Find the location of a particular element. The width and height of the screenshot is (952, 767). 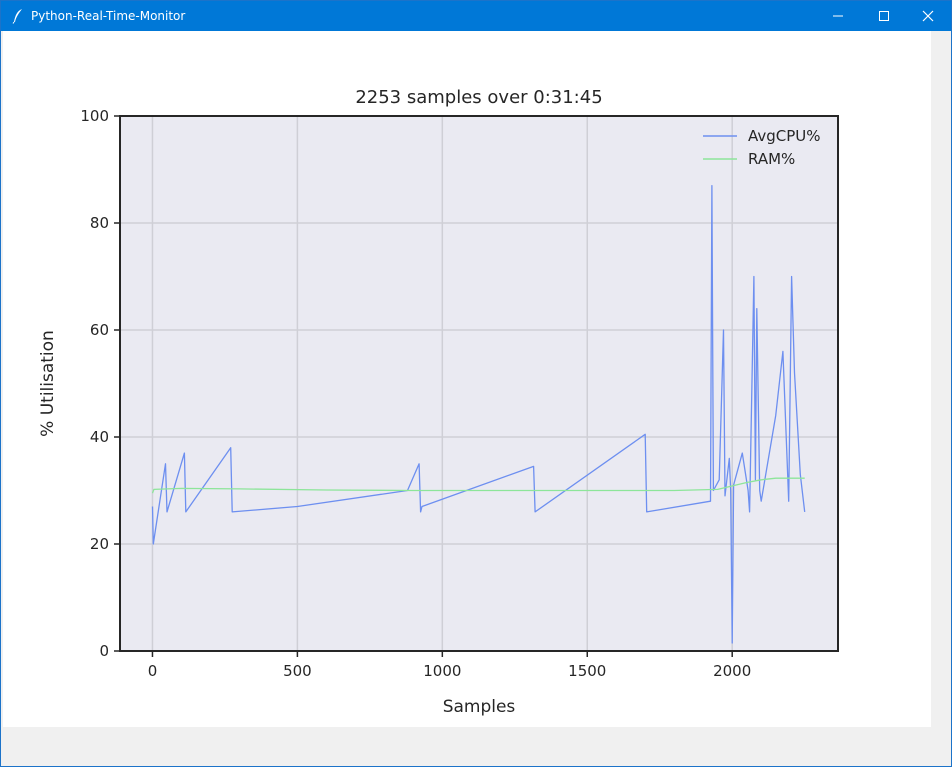

minimize-icon is located at coordinates (838, 16).